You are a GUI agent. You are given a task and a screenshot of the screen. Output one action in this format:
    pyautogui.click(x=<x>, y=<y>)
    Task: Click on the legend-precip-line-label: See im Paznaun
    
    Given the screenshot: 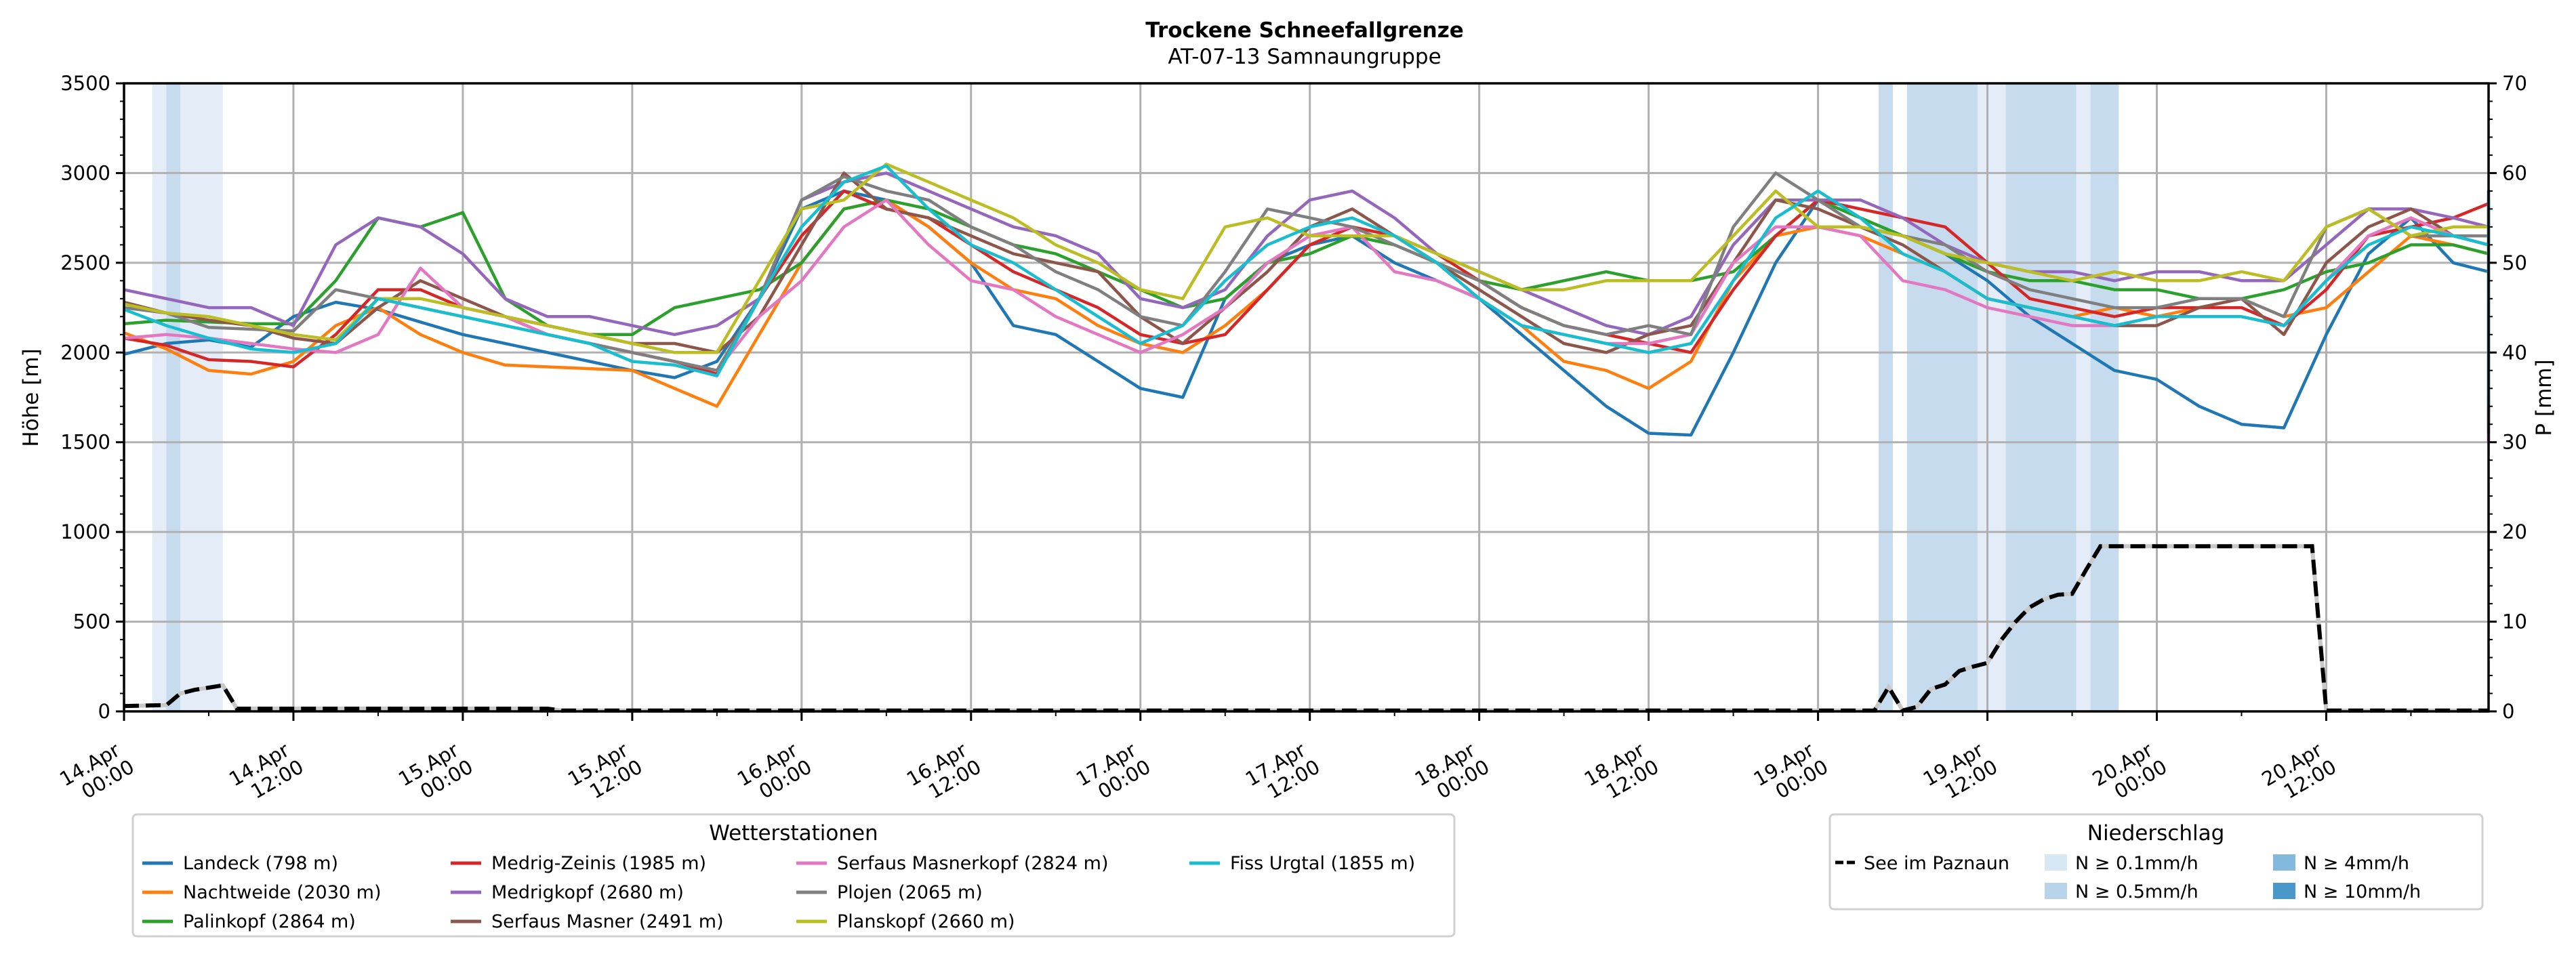 What is the action you would take?
    pyautogui.click(x=1937, y=863)
    